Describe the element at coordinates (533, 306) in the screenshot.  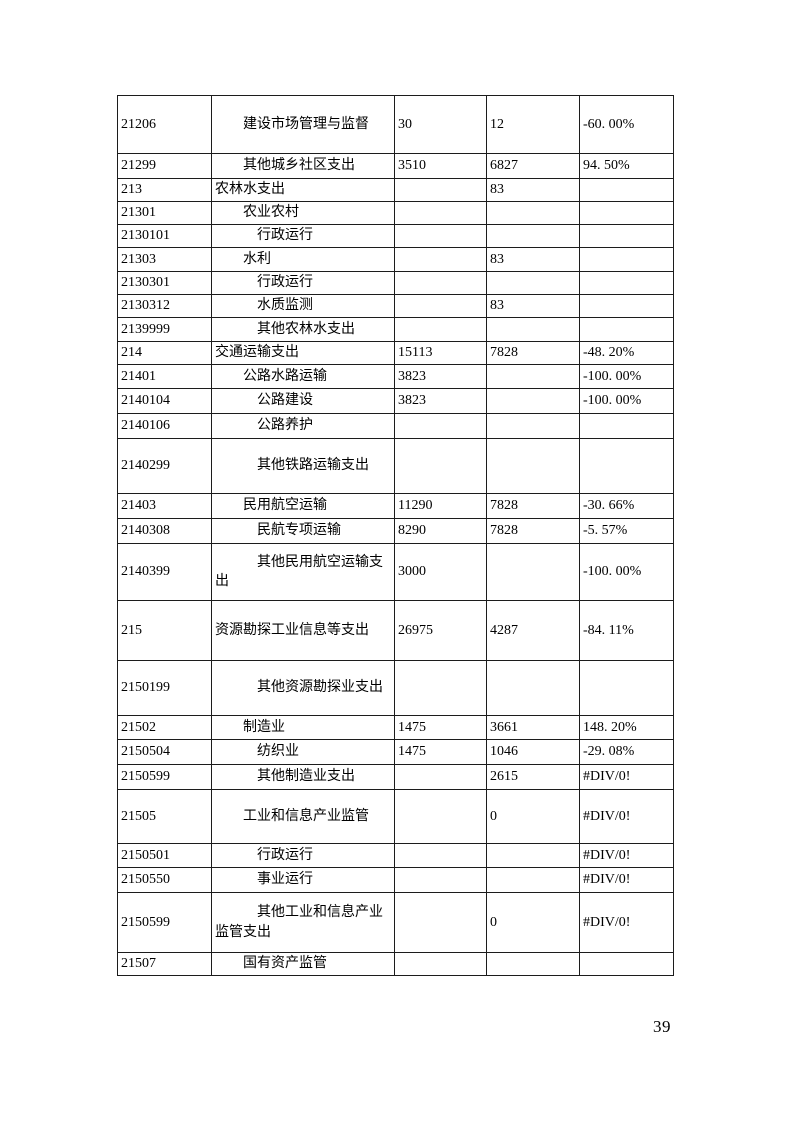
I see `value2-cell: 83` at that location.